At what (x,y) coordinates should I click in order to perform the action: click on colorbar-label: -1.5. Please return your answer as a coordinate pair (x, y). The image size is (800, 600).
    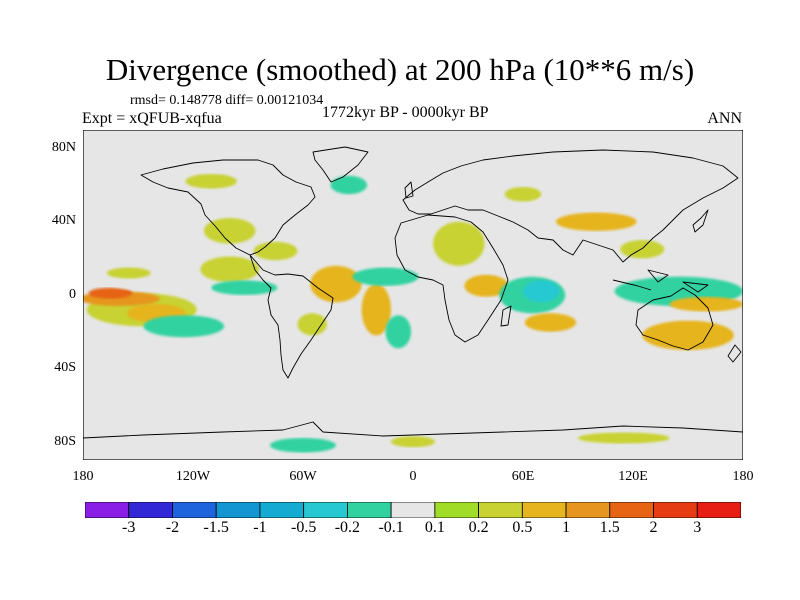
    Looking at the image, I should click on (216, 527).